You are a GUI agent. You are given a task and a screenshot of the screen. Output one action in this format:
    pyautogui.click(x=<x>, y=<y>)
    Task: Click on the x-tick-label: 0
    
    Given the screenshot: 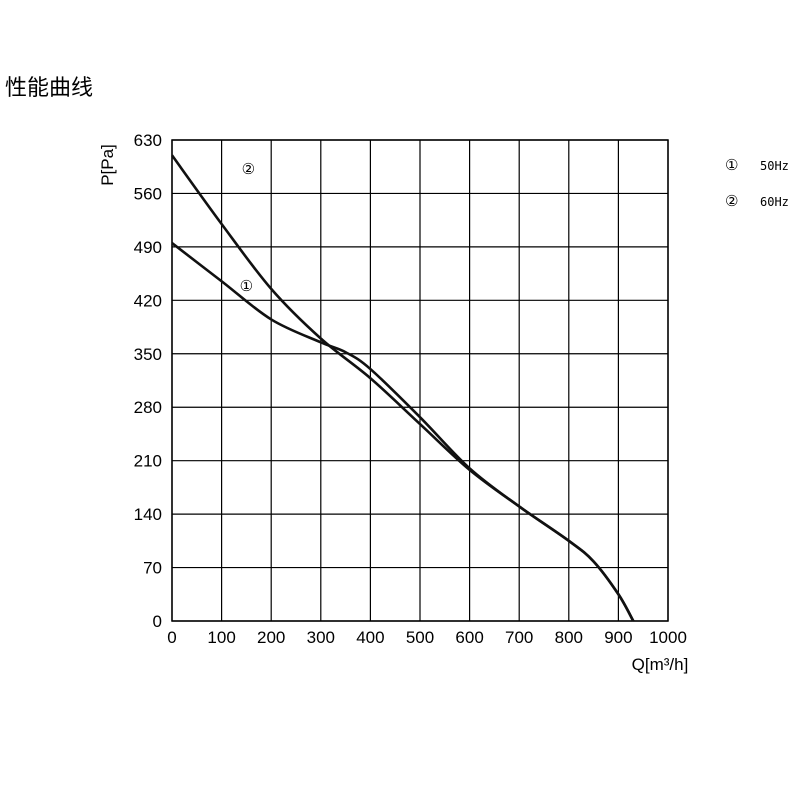 What is the action you would take?
    pyautogui.click(x=171, y=637)
    